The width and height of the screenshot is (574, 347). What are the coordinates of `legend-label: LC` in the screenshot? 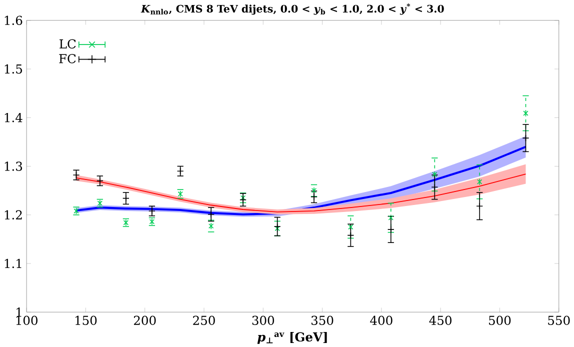 It's located at (68, 43).